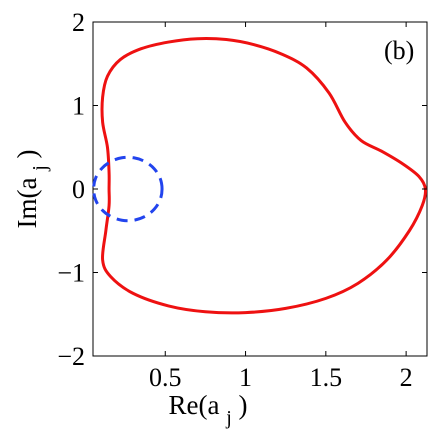  Describe the element at coordinates (78, 106) in the screenshot. I see `y-tick-label: 1` at that location.